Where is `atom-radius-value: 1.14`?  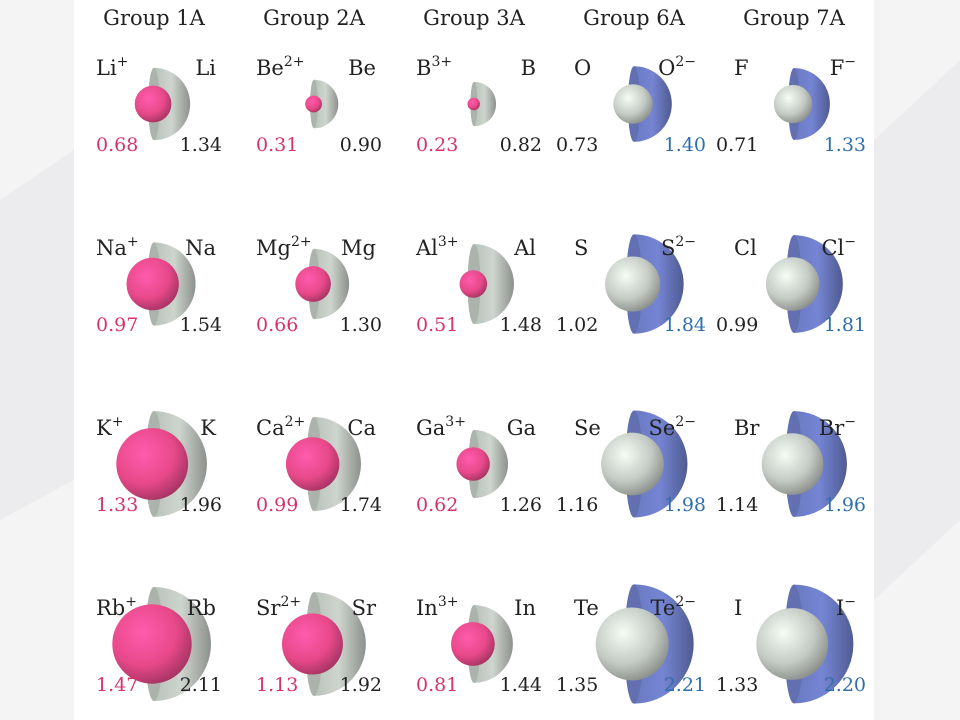 atom-radius-value: 1.14 is located at coordinates (737, 505).